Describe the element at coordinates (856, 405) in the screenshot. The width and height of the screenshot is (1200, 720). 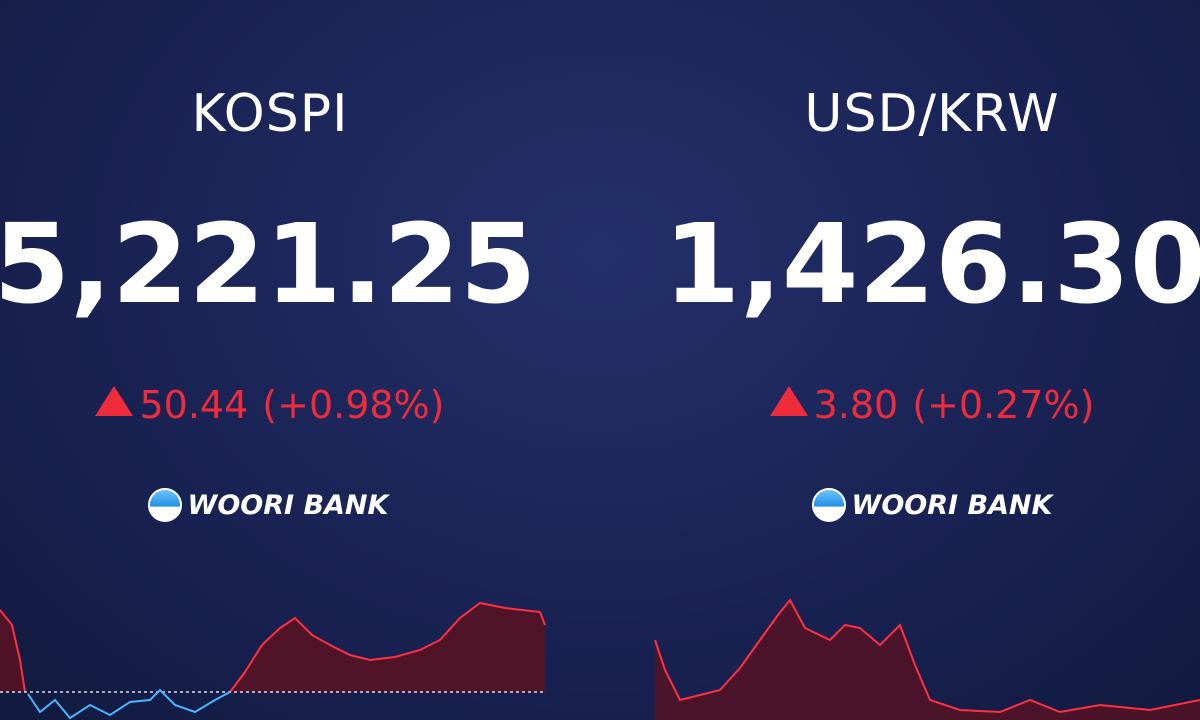
I see `change-amount: 3.80` at that location.